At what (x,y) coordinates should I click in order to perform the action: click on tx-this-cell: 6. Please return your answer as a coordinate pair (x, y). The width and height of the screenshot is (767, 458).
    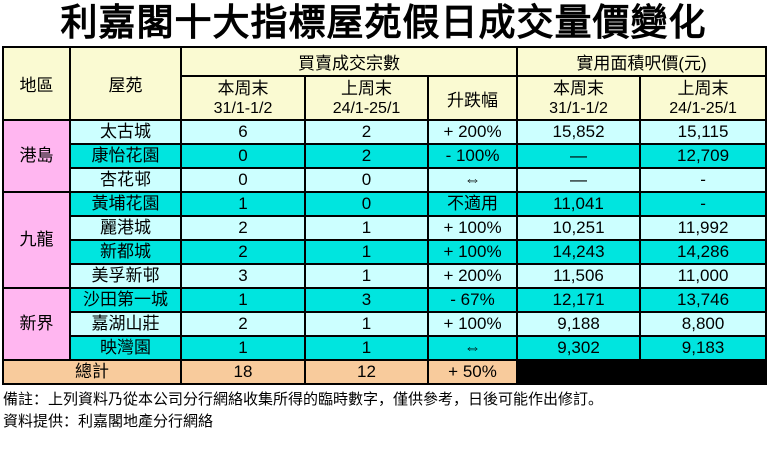
    Looking at the image, I should click on (243, 132).